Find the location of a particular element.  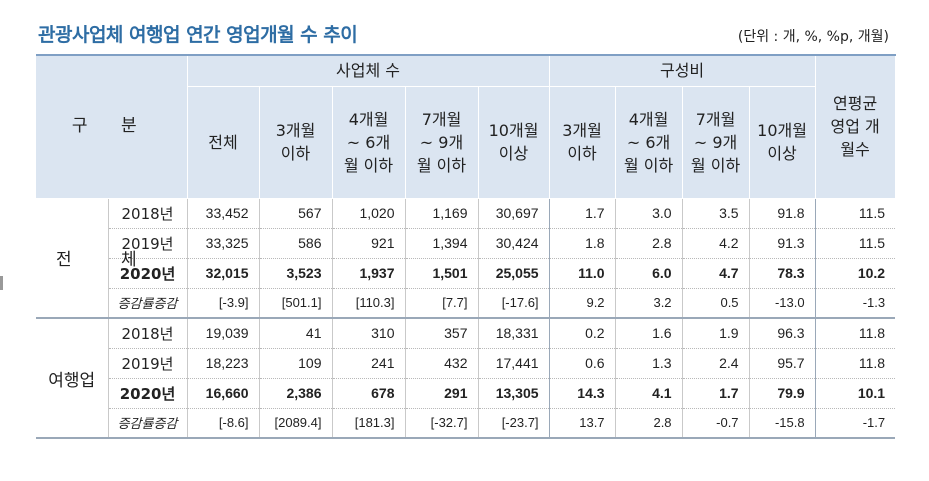

table-cell: 1,501 is located at coordinates (442, 273).